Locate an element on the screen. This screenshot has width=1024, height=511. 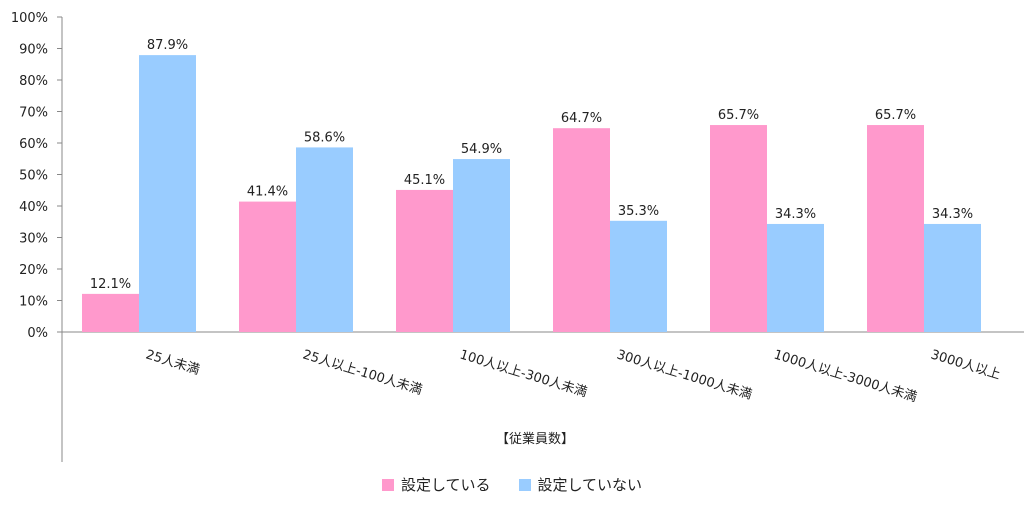
legend-label-not-set: 設定していない is located at coordinates (590, 485).